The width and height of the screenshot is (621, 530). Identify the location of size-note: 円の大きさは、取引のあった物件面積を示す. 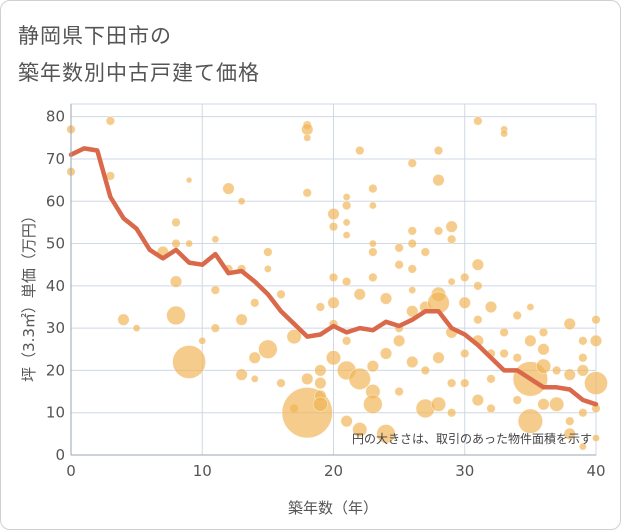
(472, 438).